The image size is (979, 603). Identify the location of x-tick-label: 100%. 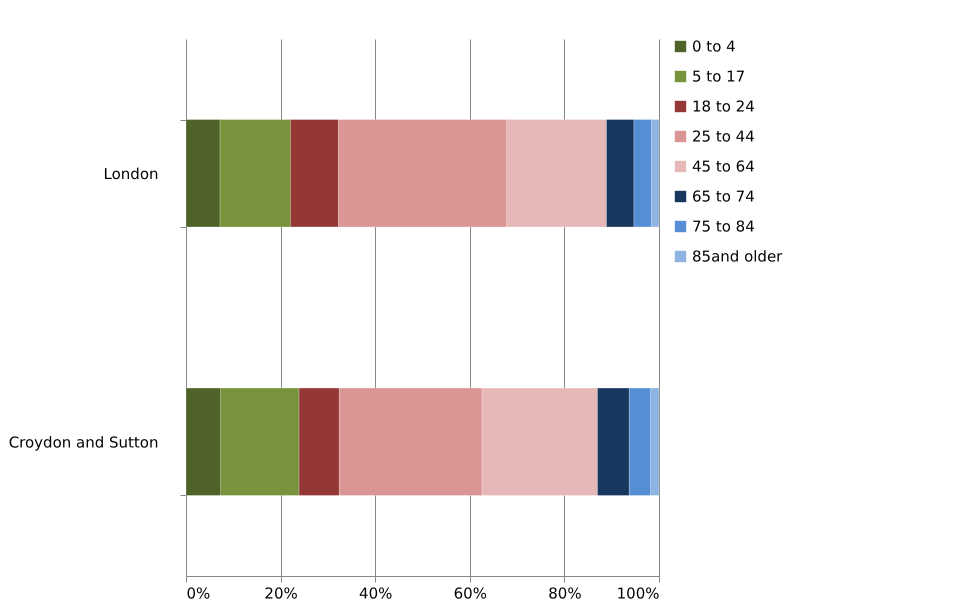
(638, 593).